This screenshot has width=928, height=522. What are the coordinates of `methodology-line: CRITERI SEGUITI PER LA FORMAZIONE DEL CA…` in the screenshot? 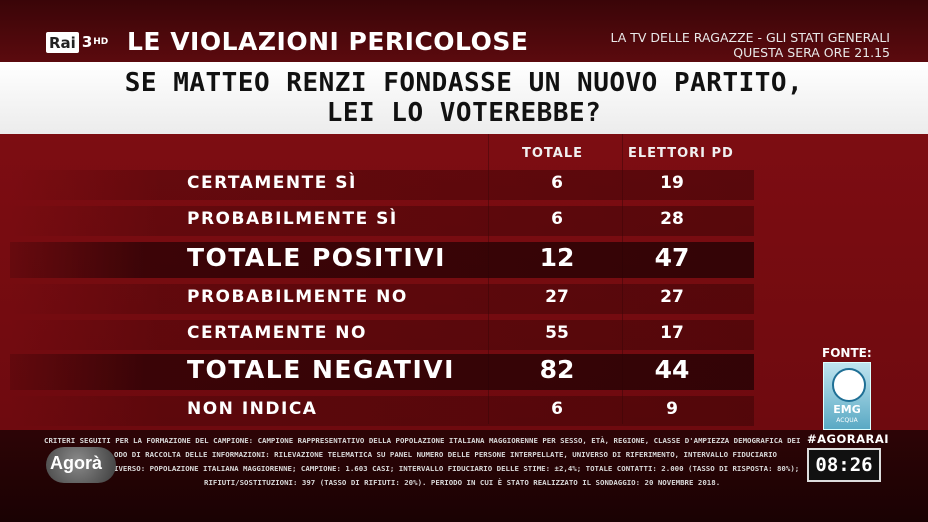 It's located at (424, 440).